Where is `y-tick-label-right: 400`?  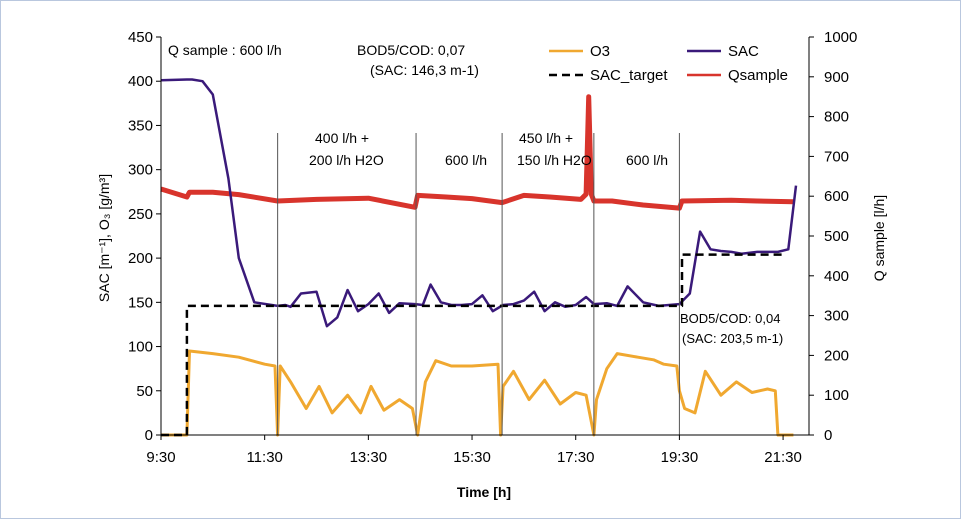 y-tick-label-right: 400 is located at coordinates (836, 276).